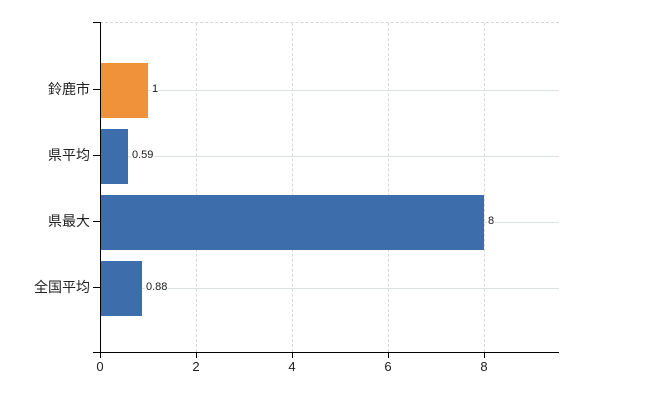 This screenshot has height=400, width=650. What do you see at coordinates (100, 366) in the screenshot?
I see `x-tick-label: 0` at bounding box center [100, 366].